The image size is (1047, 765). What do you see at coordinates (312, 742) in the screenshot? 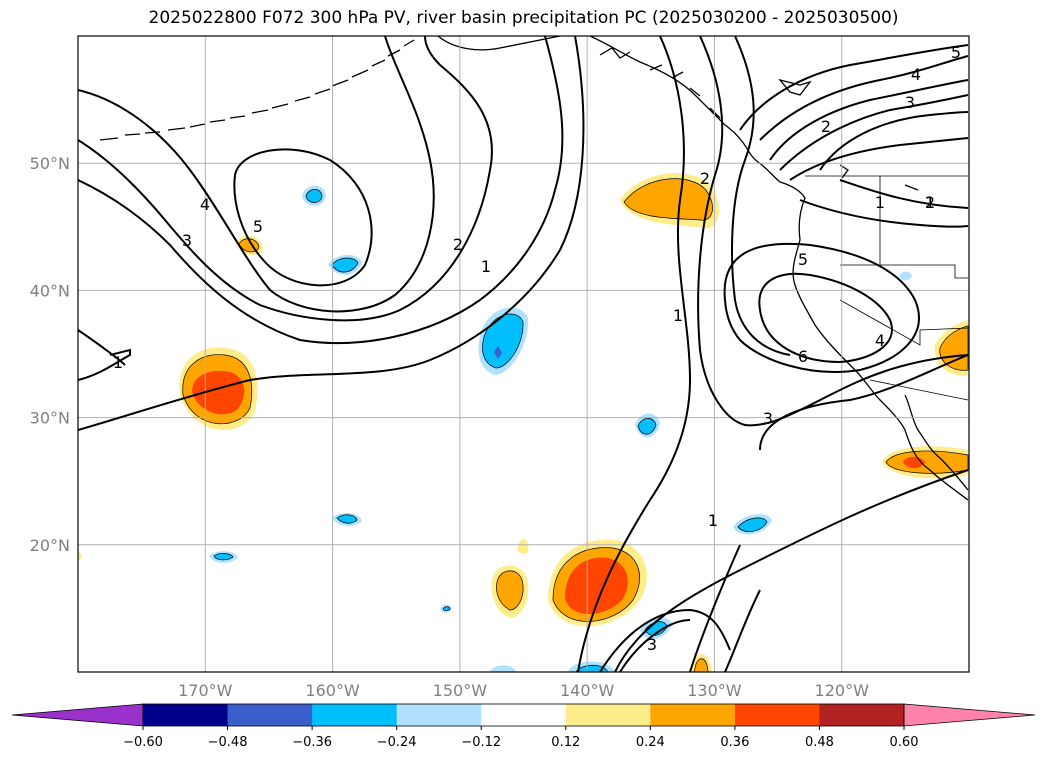
I see `colorbar-tick-label: −0.36` at bounding box center [312, 742].